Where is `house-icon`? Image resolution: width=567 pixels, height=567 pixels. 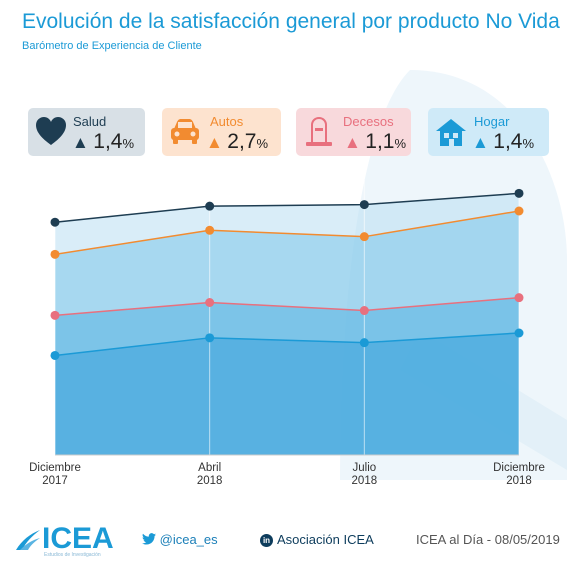 house-icon is located at coordinates (451, 132).